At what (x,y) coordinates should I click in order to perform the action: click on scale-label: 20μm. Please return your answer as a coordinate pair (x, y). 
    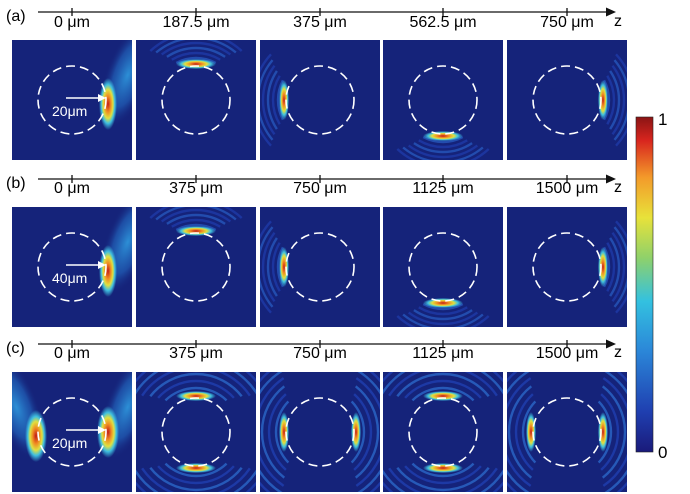
    Looking at the image, I should click on (69, 111).